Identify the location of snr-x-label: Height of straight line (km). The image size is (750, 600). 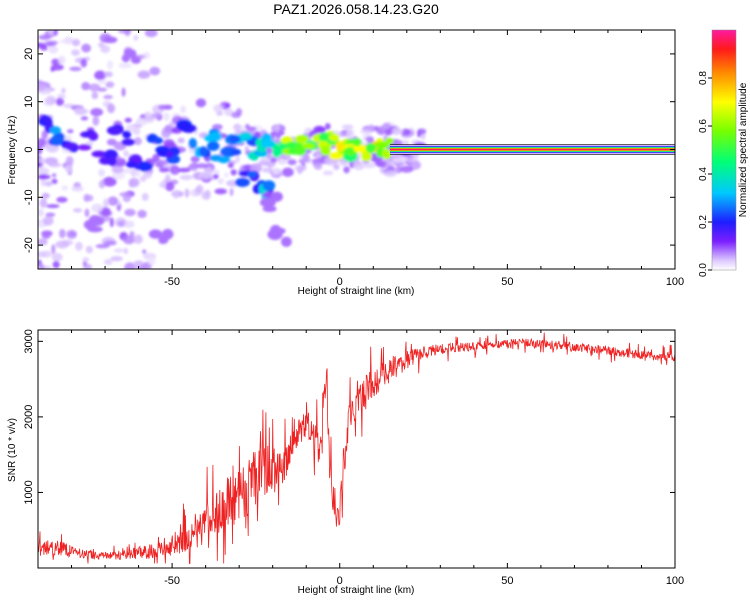
(356, 590).